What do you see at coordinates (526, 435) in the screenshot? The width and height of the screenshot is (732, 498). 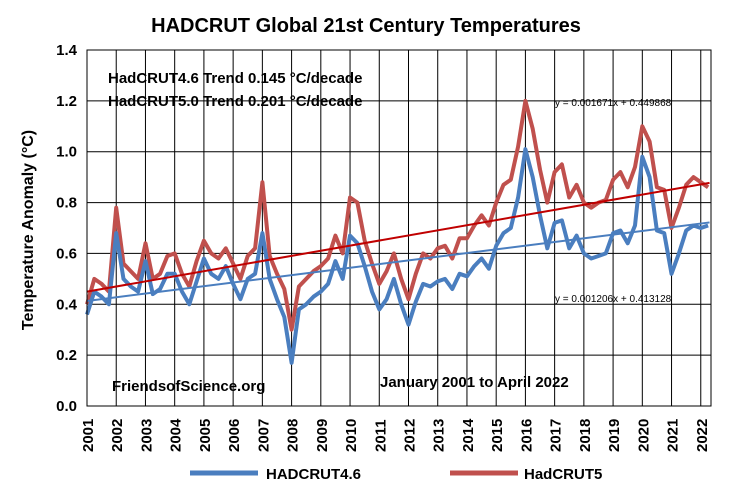 I see `x-tick-label: 2016` at bounding box center [526, 435].